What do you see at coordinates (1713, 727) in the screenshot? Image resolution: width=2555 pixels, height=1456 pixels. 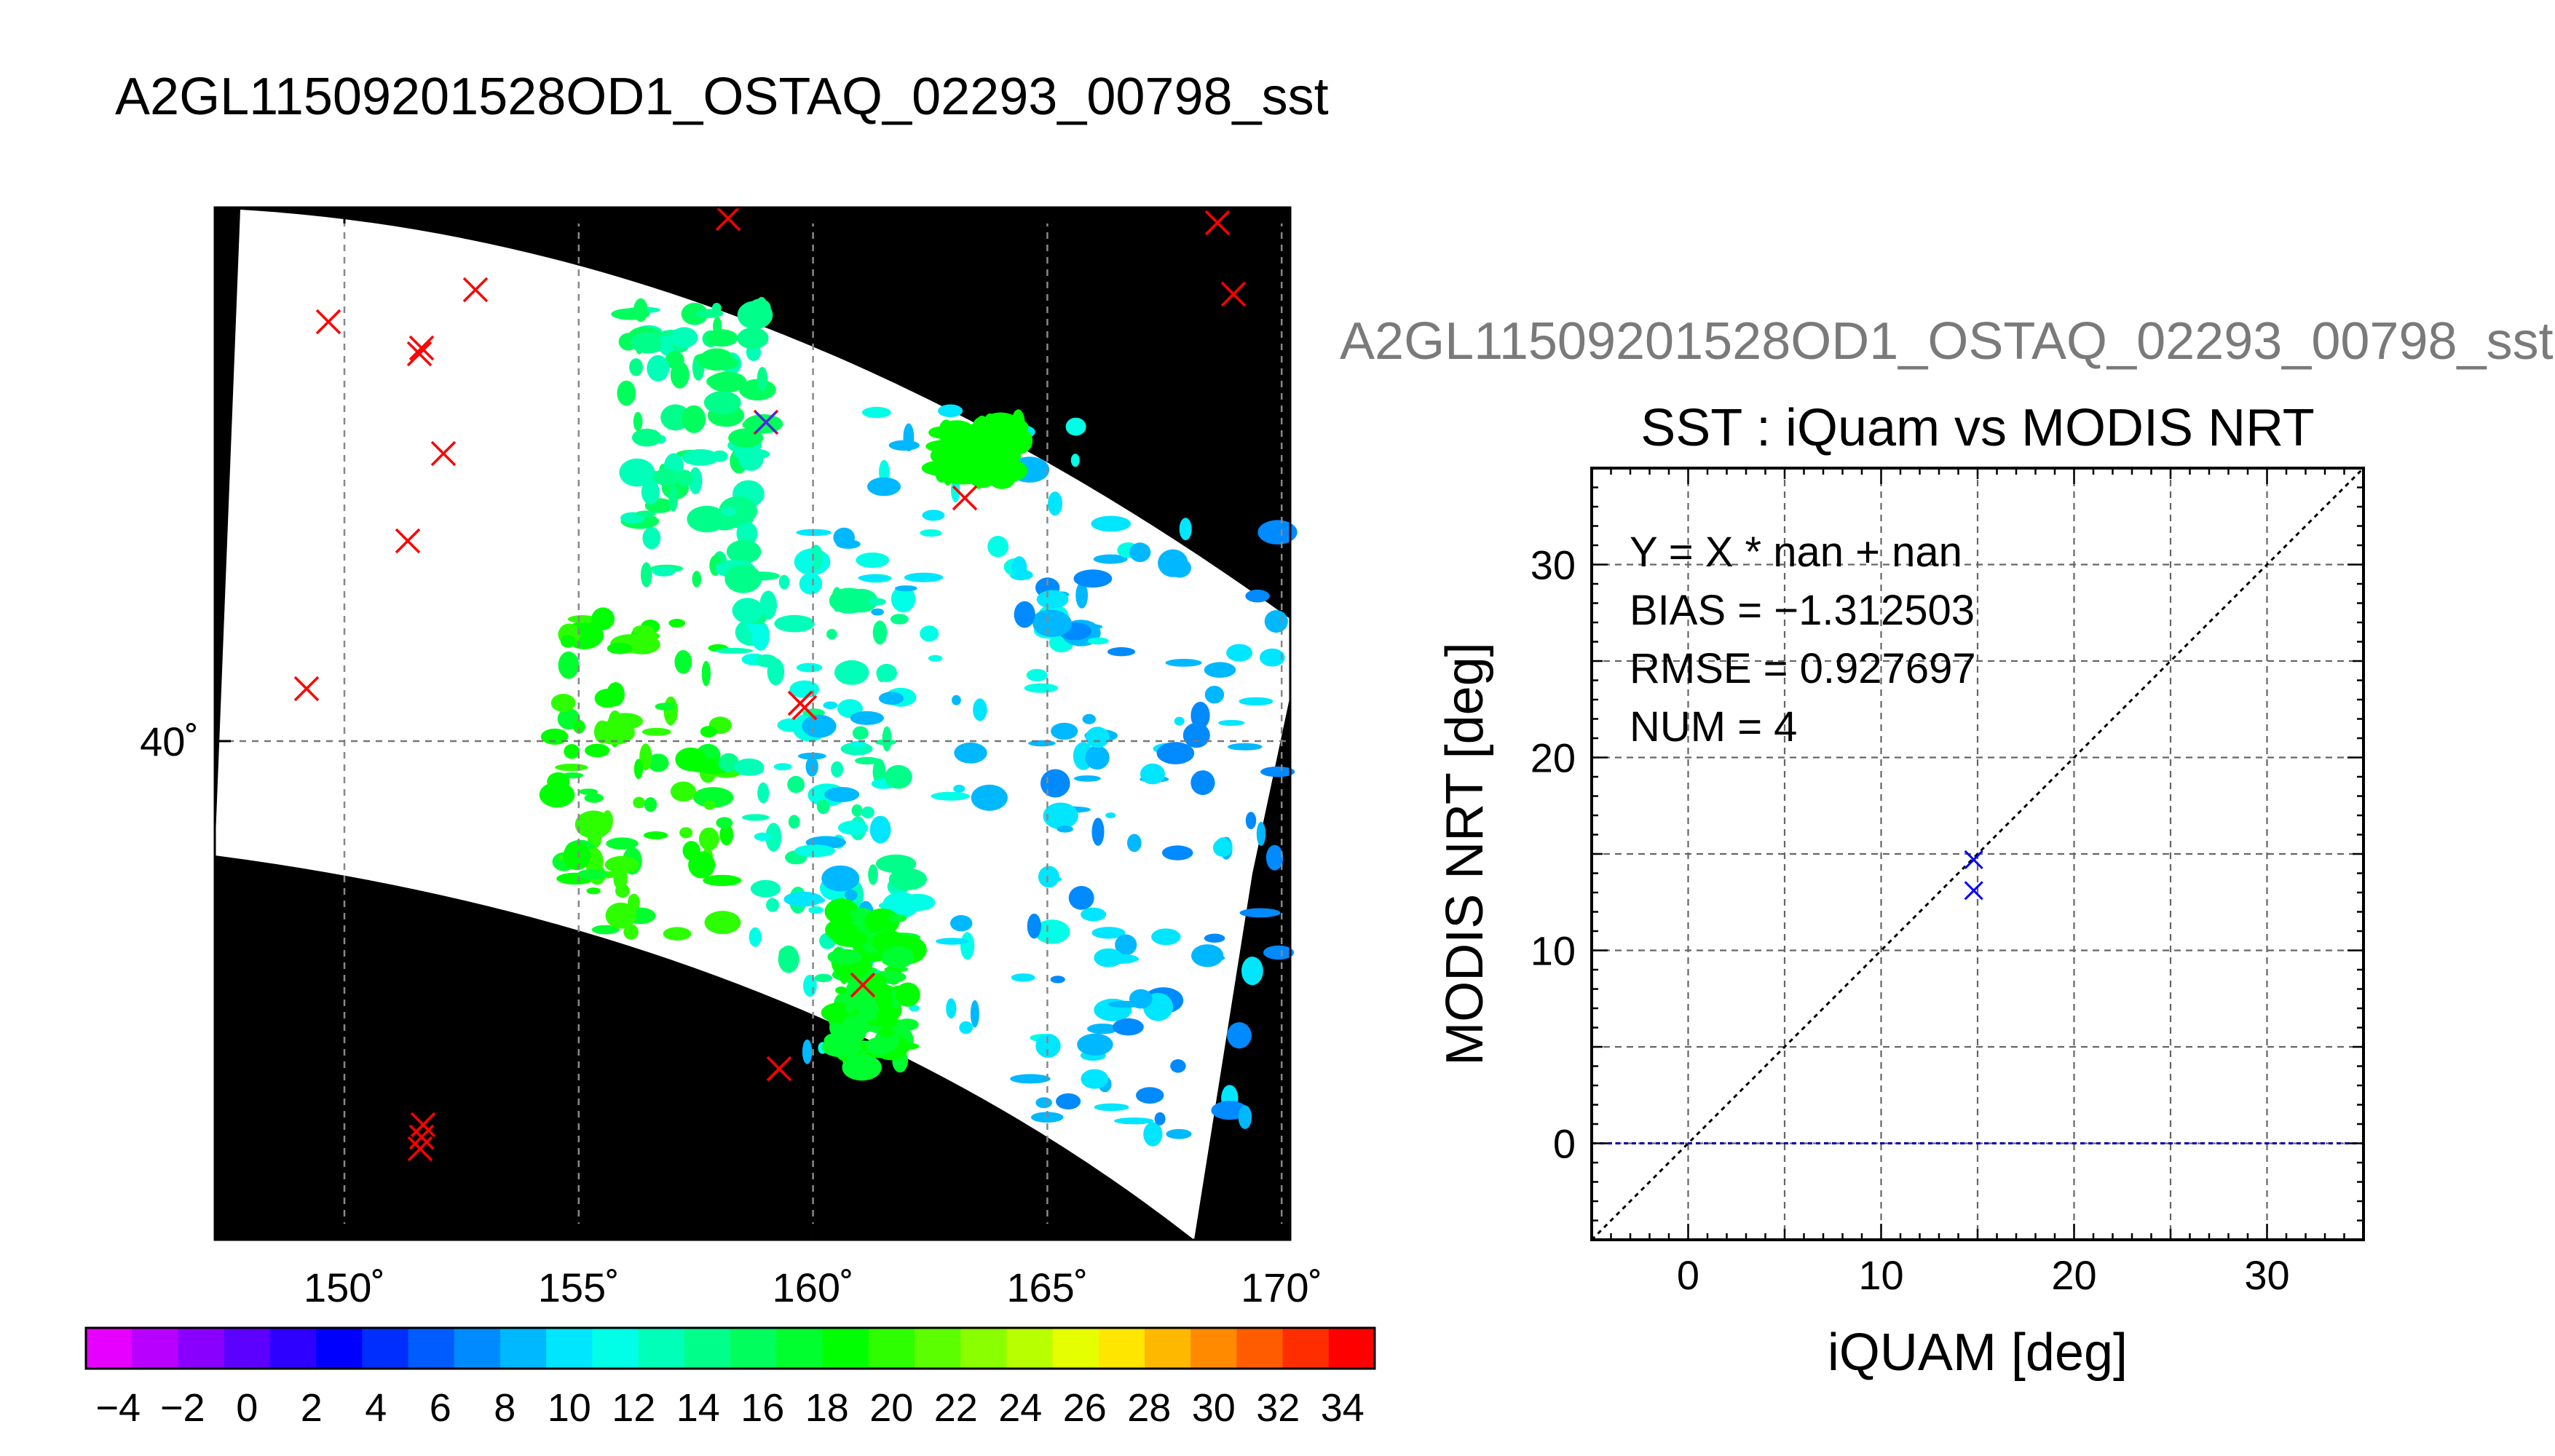 I see `stats-line: NUM = 4` at bounding box center [1713, 727].